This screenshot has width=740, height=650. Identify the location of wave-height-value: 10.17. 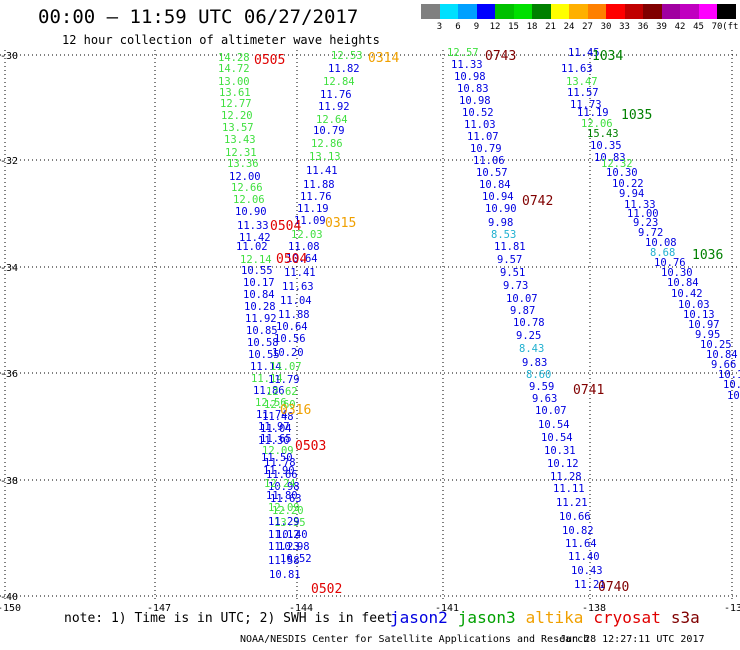
(259, 283).